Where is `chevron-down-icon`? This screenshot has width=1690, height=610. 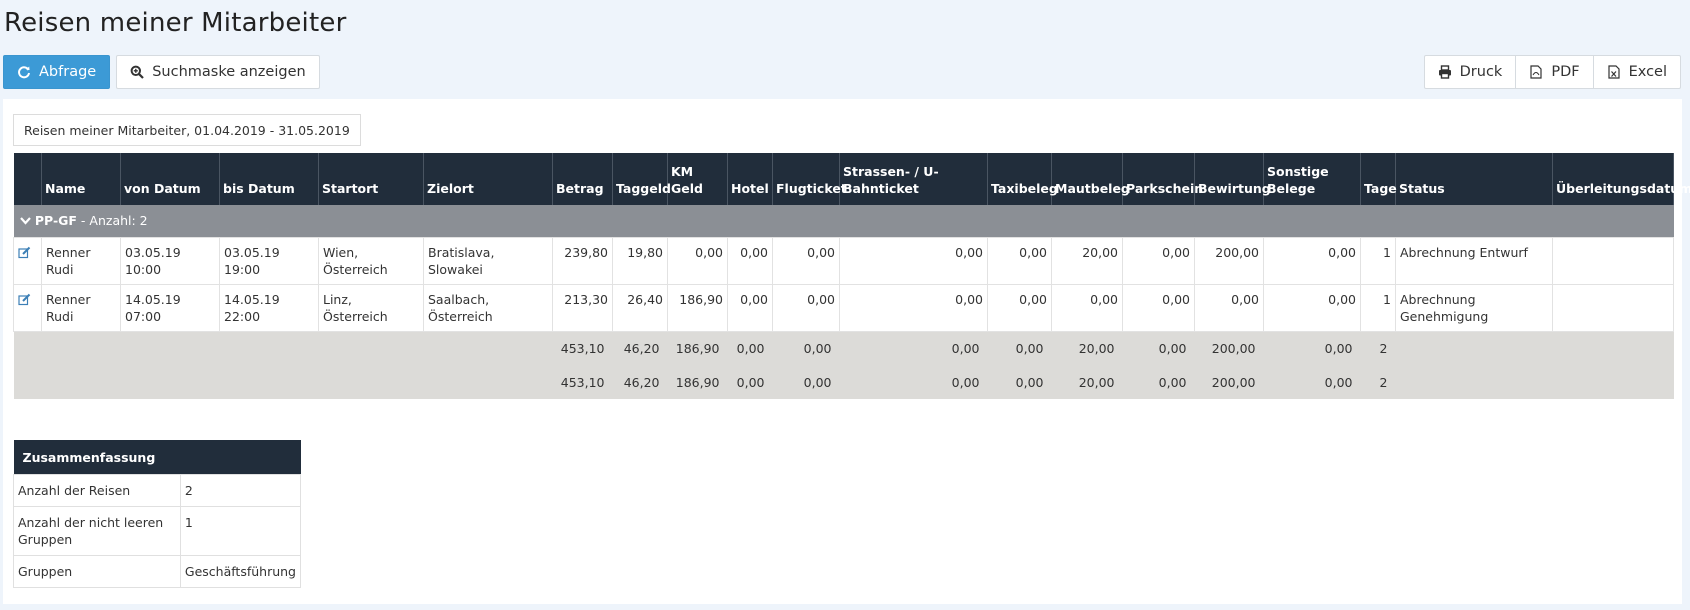 chevron-down-icon is located at coordinates (27, 220).